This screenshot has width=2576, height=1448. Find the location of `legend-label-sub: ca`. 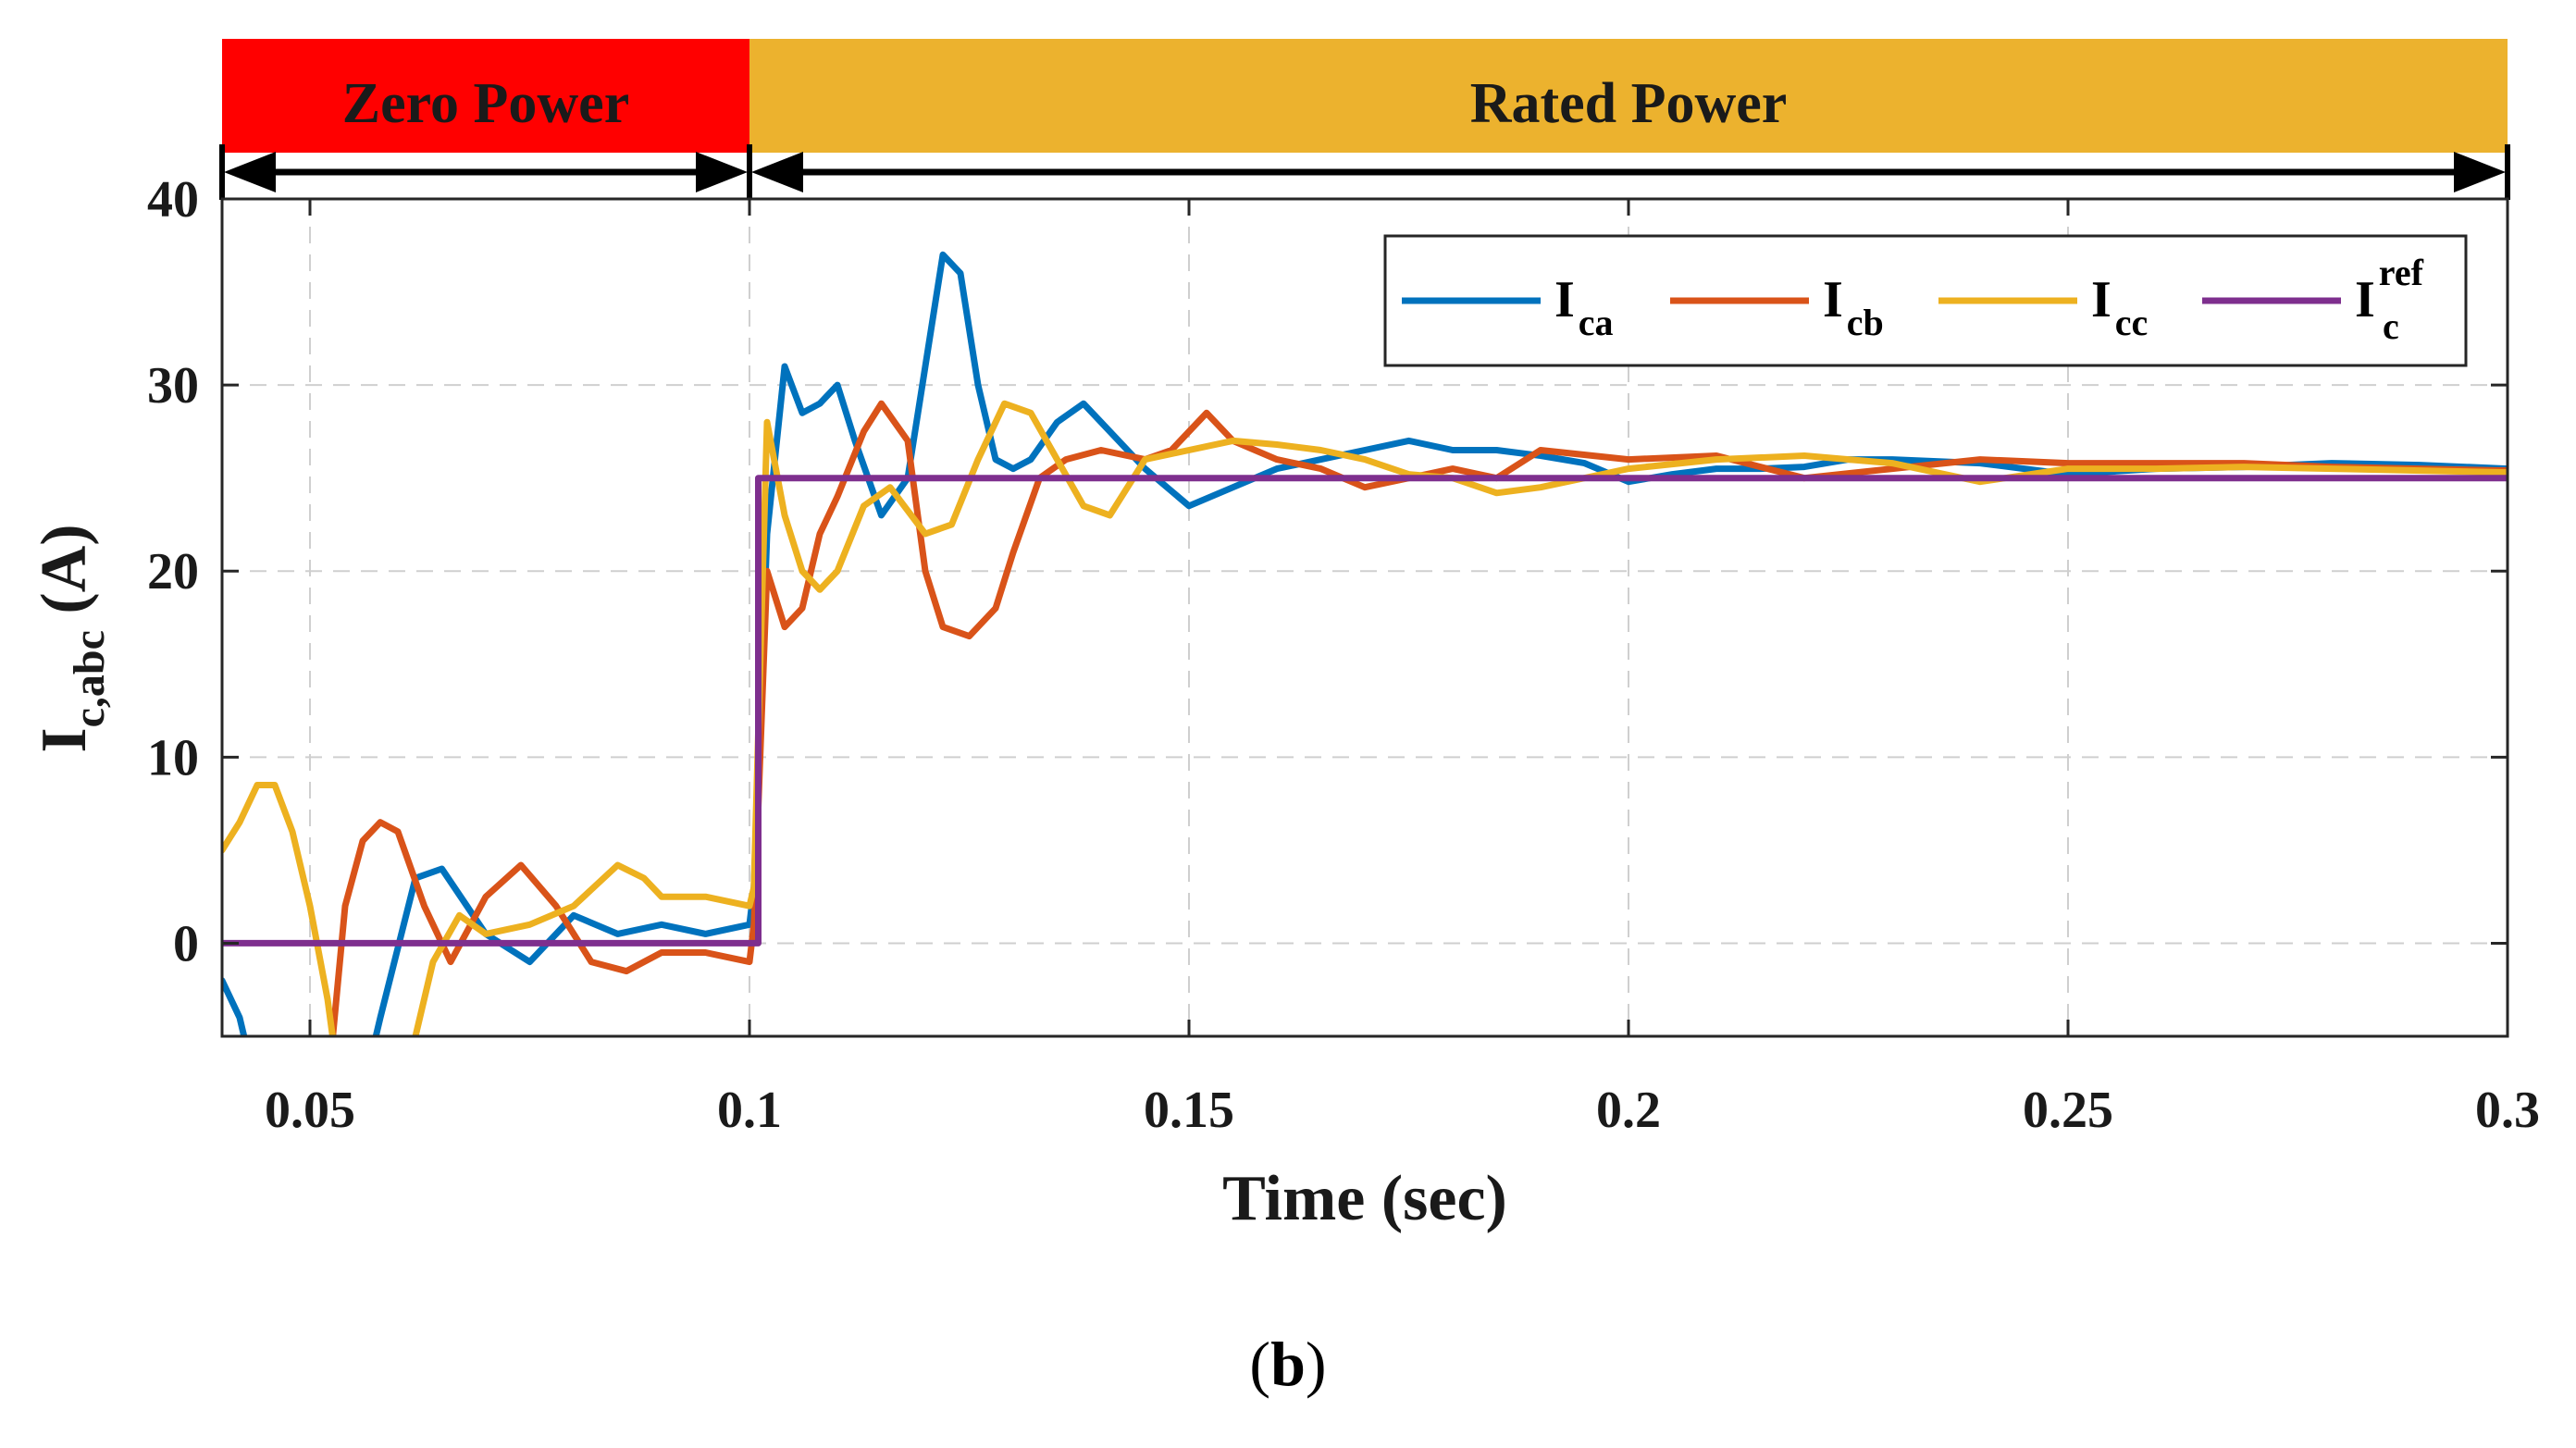

legend-label-sub: ca is located at coordinates (1596, 322).